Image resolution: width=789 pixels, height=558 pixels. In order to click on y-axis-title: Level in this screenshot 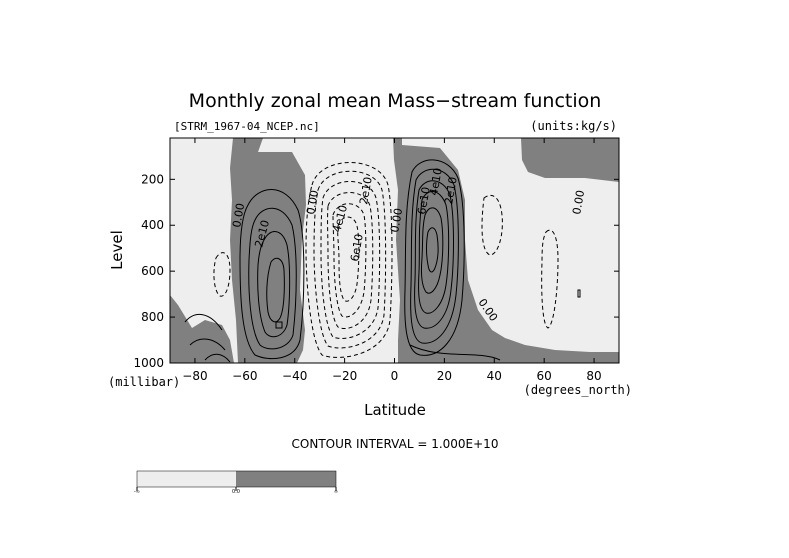, I will do `click(117, 250)`.